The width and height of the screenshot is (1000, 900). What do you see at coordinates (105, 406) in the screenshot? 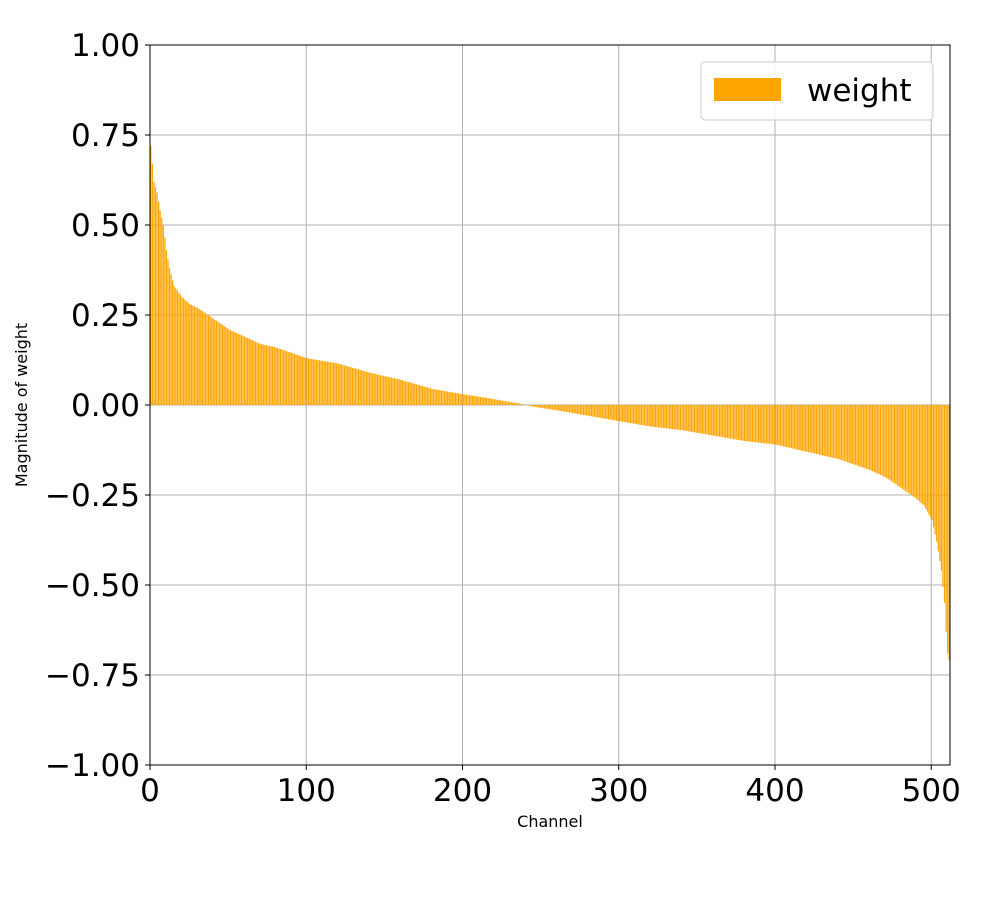
I see `y-tick-label-4: 0.00` at bounding box center [105, 406].